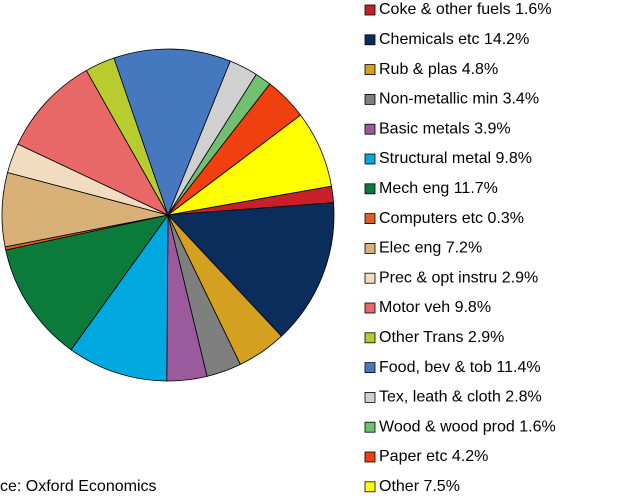 The height and width of the screenshot is (499, 618). I want to click on legend-label: Computers etc 0.3%, so click(451, 218).